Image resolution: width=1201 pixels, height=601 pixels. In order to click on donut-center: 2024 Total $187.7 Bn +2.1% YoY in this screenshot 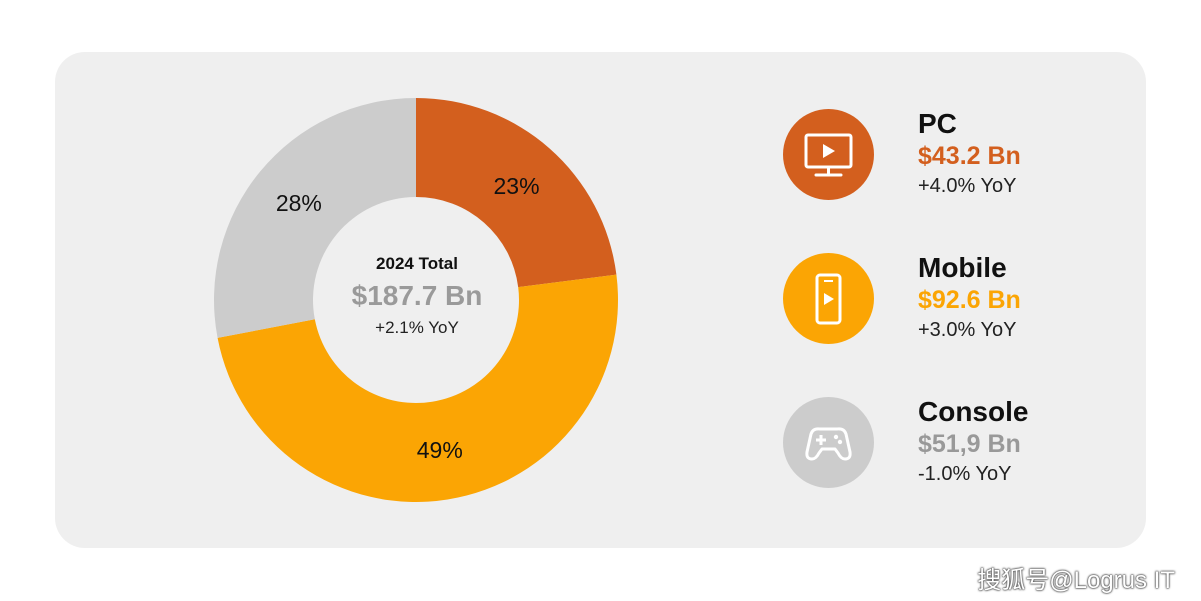, I will do `click(417, 296)`.